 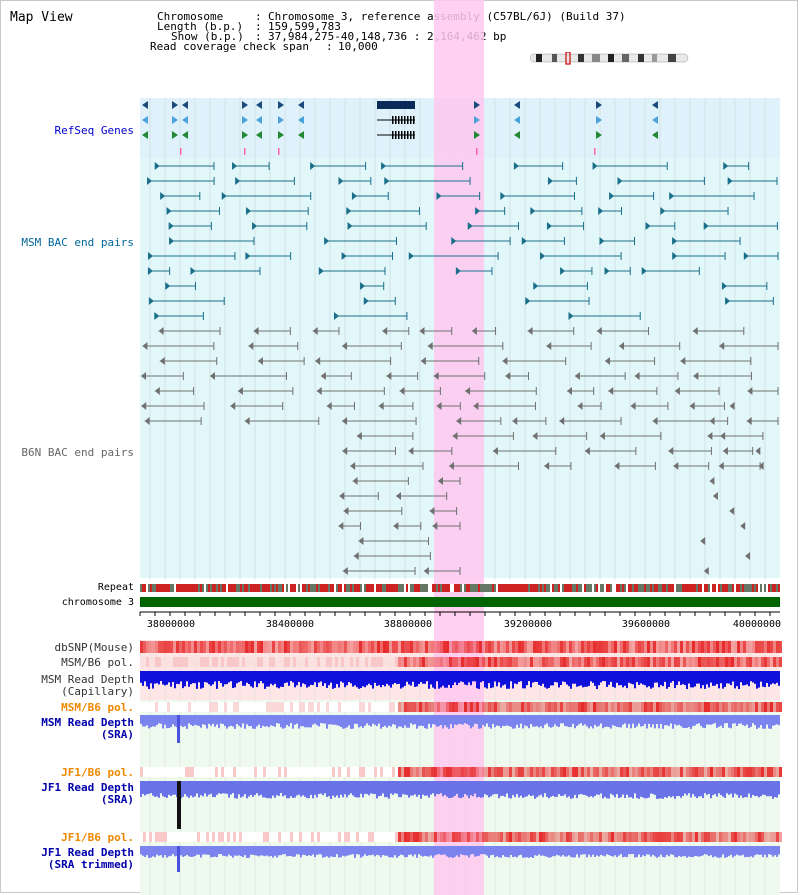 I want to click on chromosome-ideogram, so click(x=610, y=59).